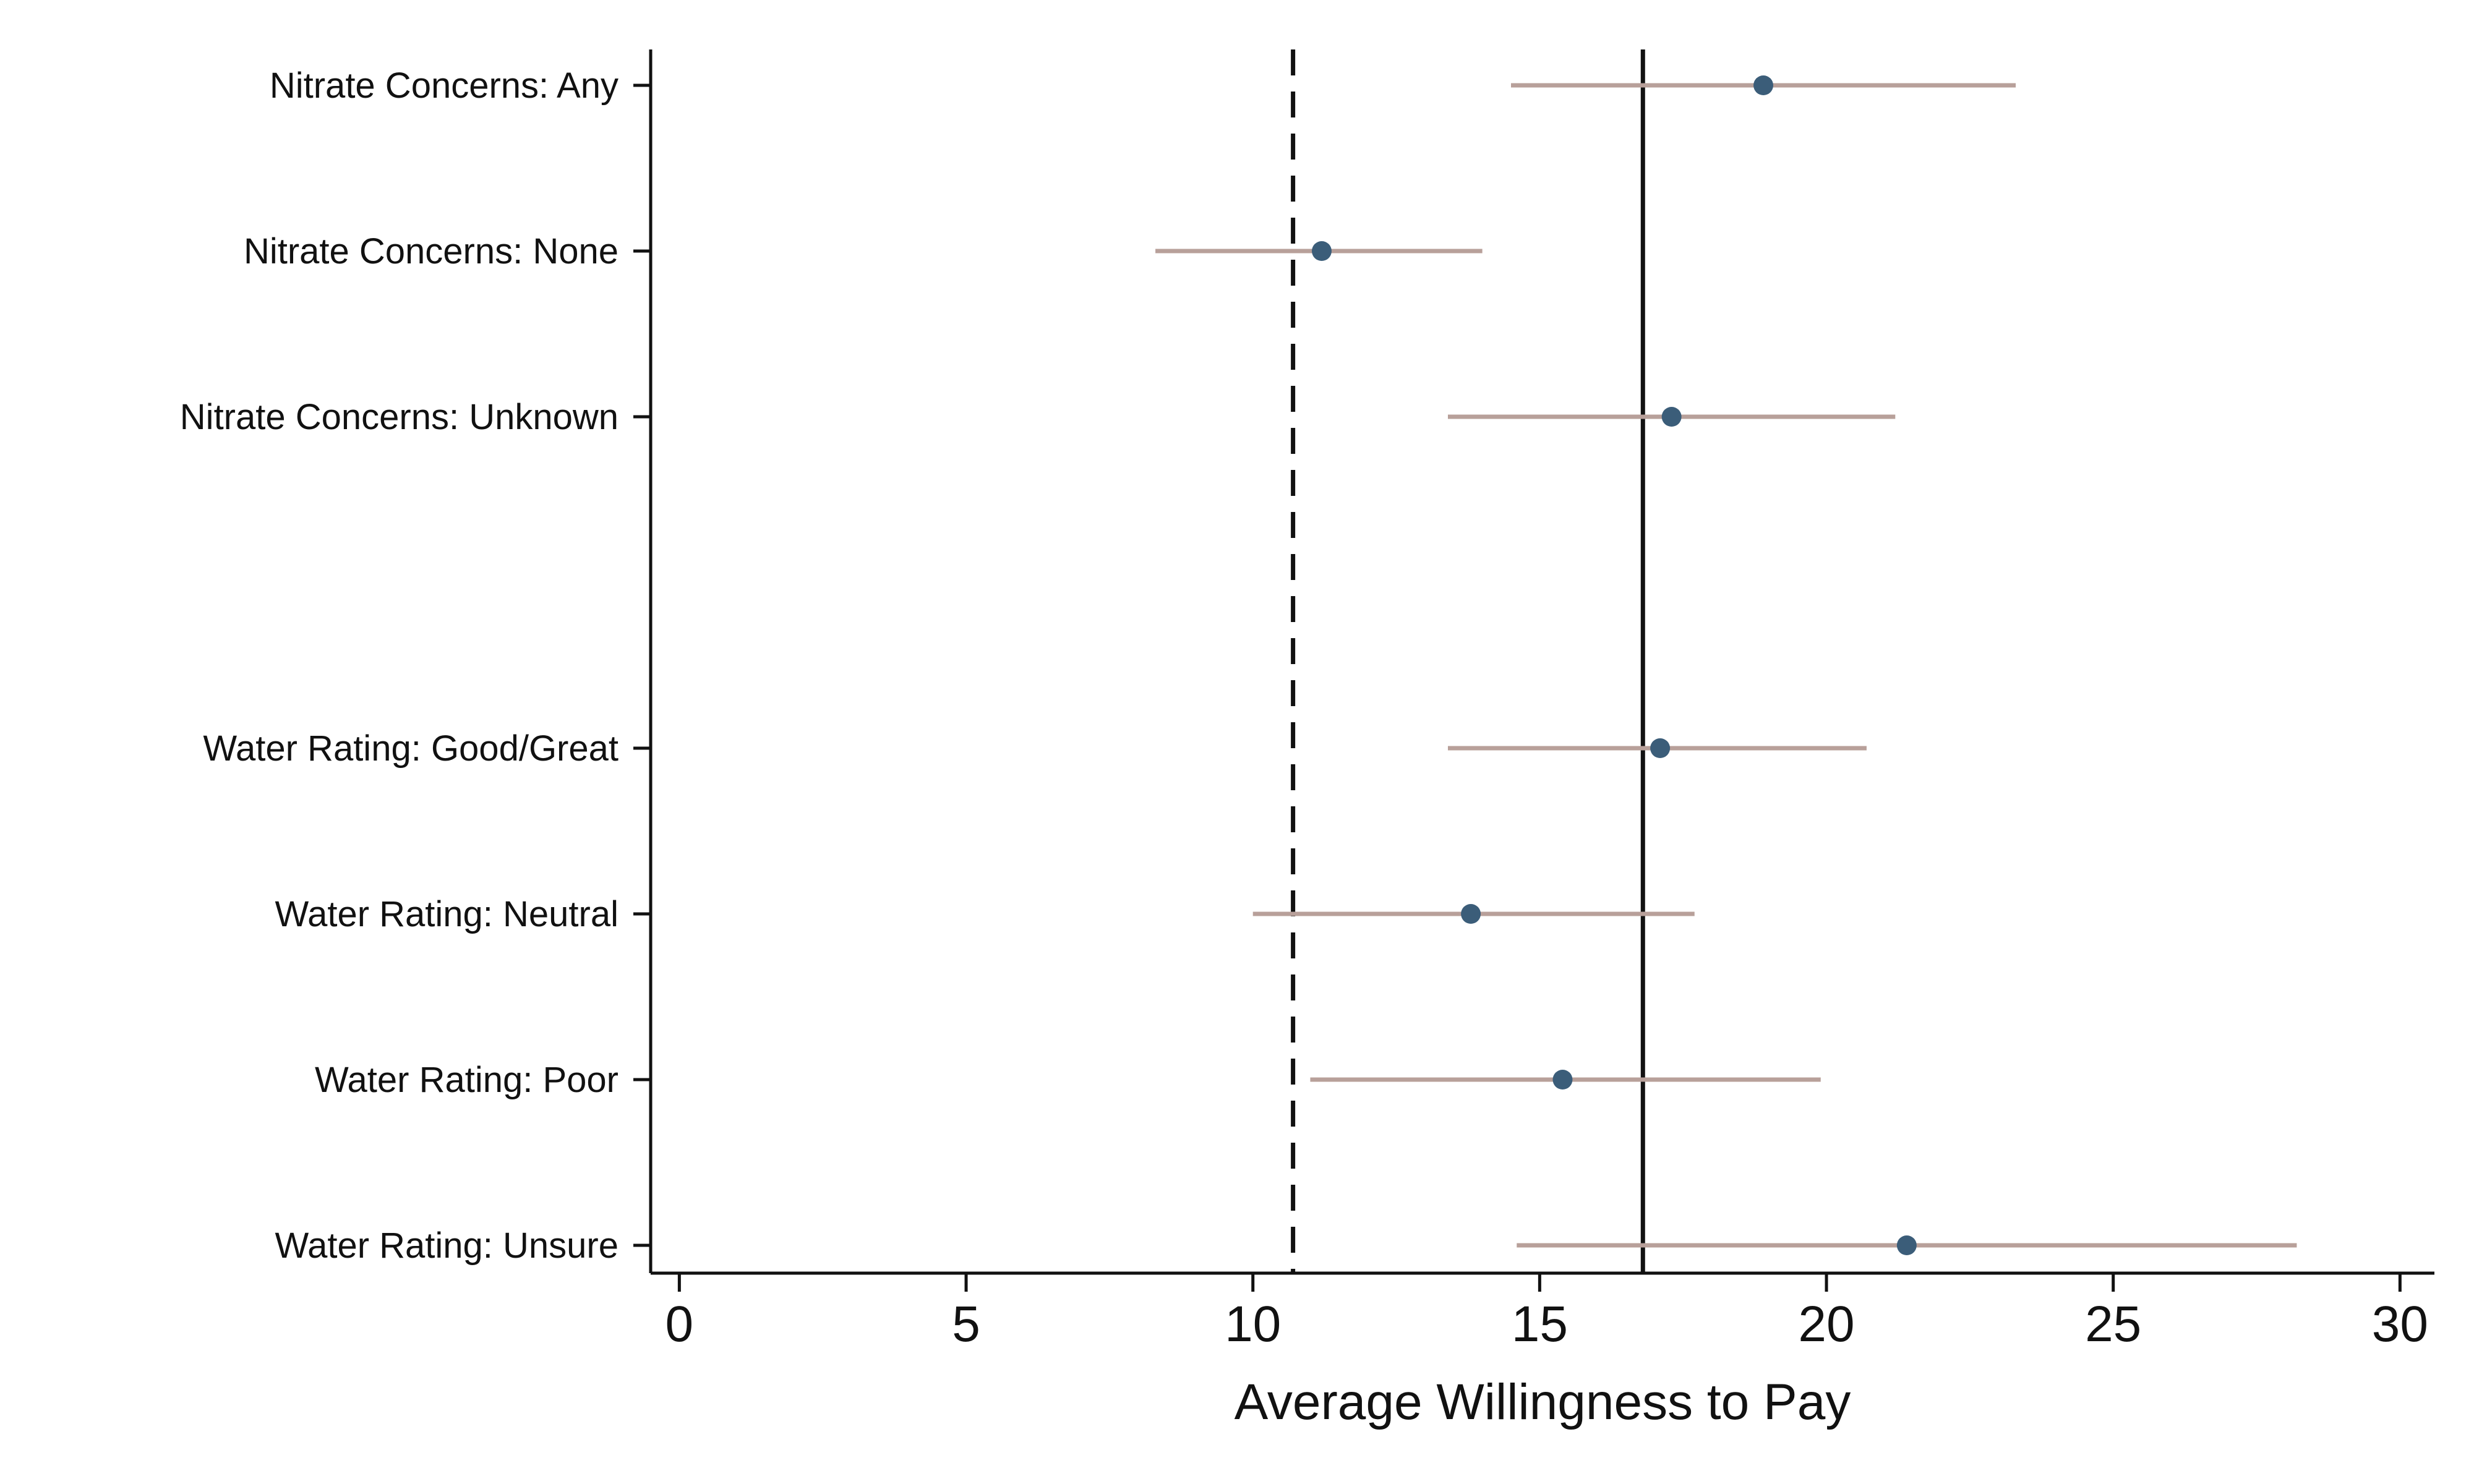 The image size is (2474, 1484). Describe the element at coordinates (446, 914) in the screenshot. I see `y-tick-label: Water Rating: Neutral` at that location.